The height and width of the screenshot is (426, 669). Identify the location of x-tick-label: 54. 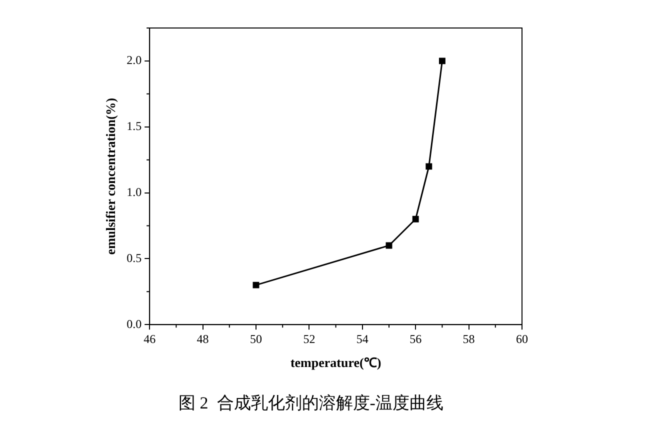
(362, 339).